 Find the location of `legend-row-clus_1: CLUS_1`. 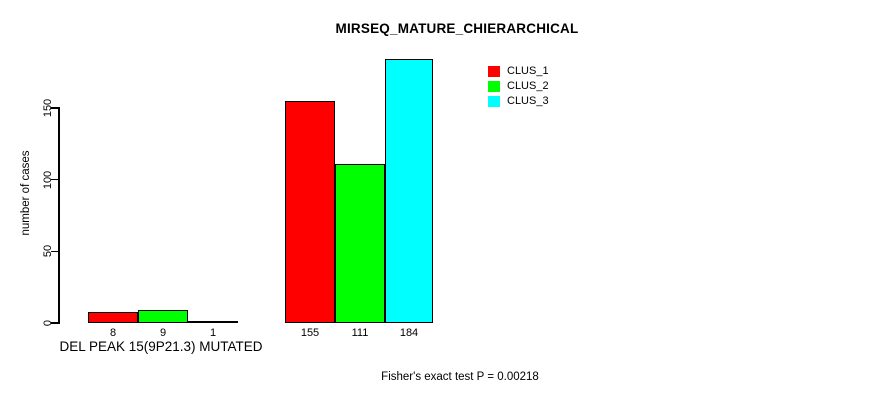

legend-row-clus_1: CLUS_1 is located at coordinates (518, 71).